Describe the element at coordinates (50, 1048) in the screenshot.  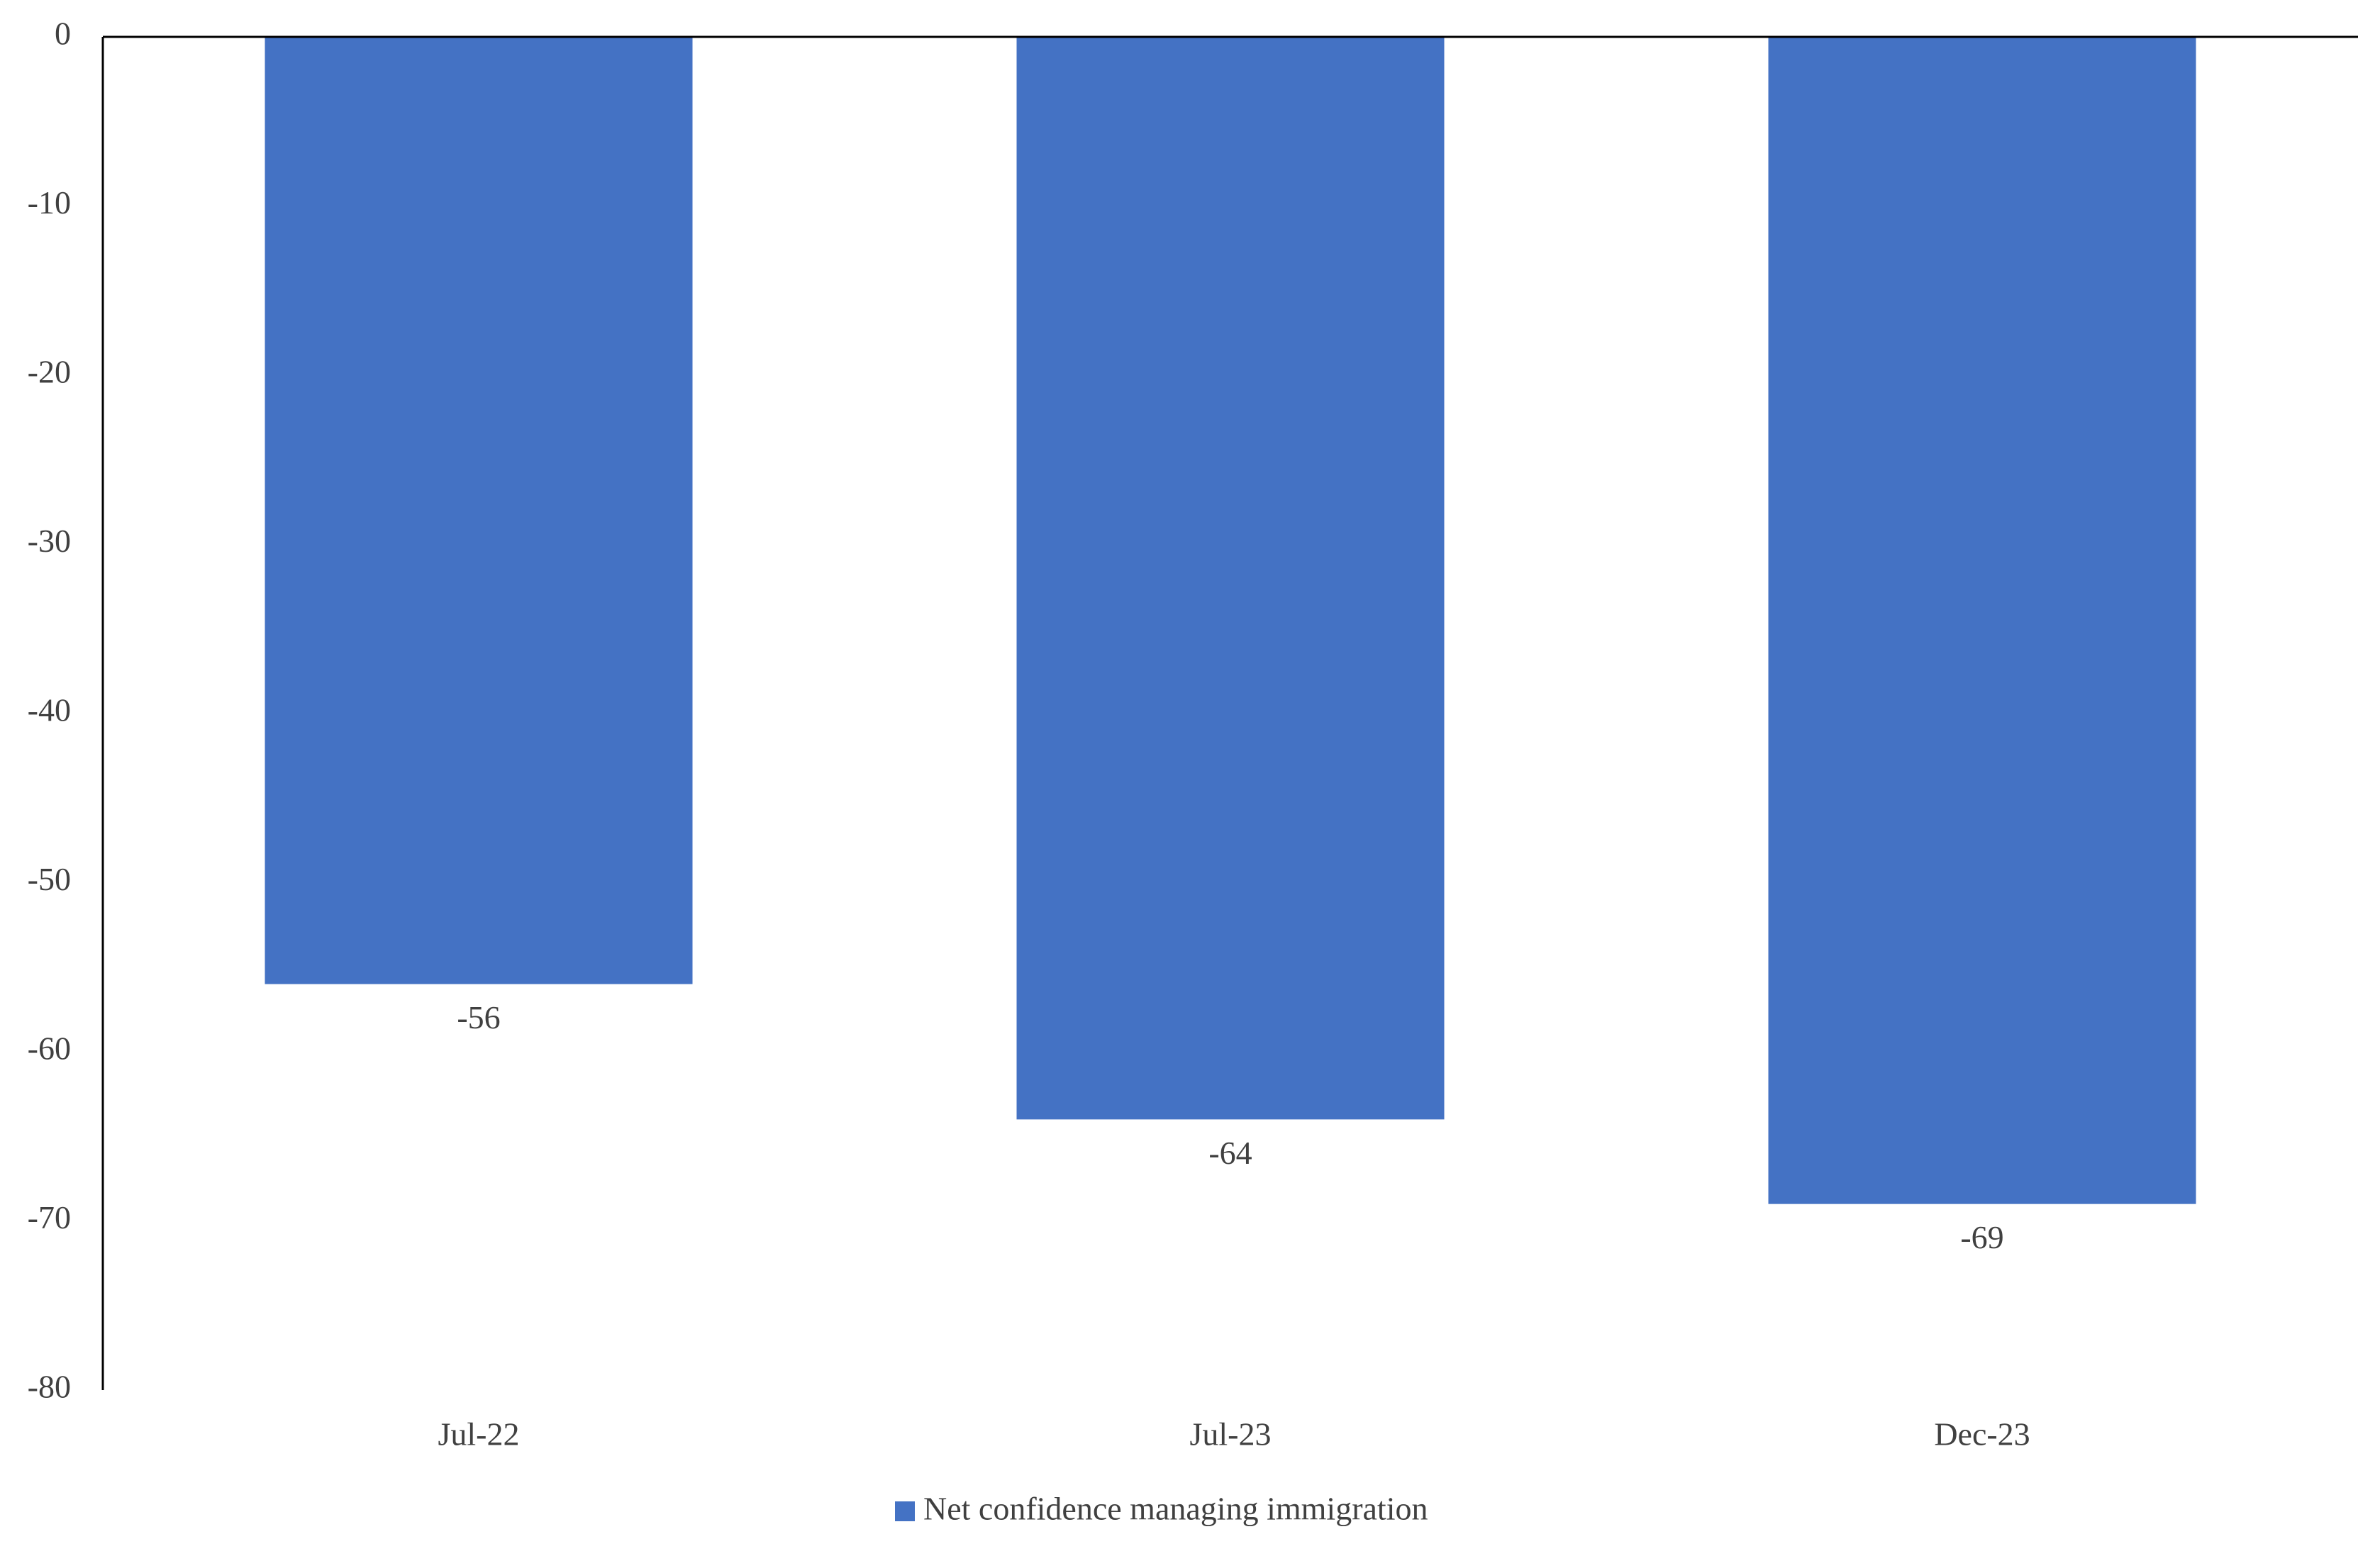
I see `y-tick-label: -60` at that location.